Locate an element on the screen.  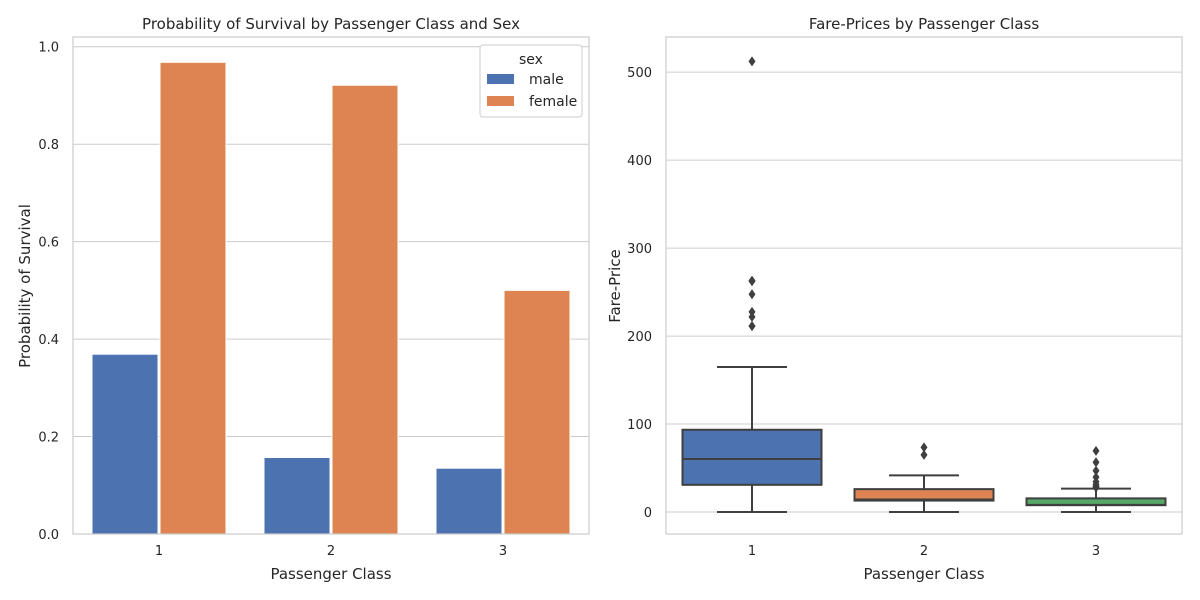
legend-label-female: female is located at coordinates (553, 102).